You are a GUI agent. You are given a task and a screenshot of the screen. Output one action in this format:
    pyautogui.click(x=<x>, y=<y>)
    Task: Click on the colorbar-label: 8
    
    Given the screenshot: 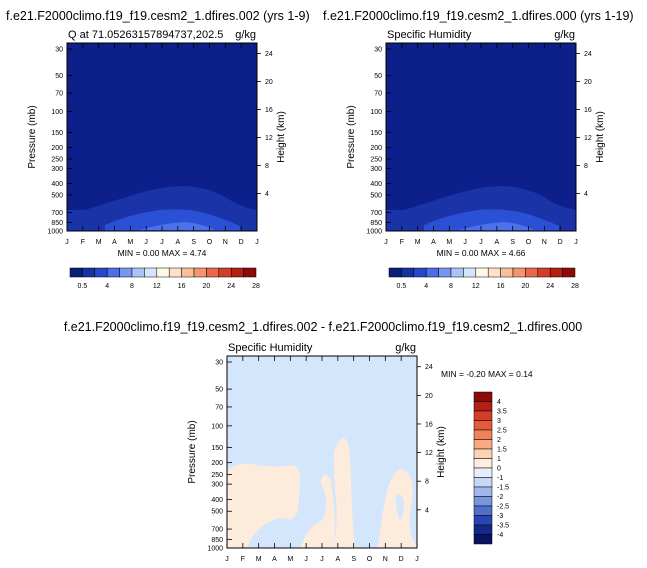 What is the action you would take?
    pyautogui.click(x=451, y=286)
    